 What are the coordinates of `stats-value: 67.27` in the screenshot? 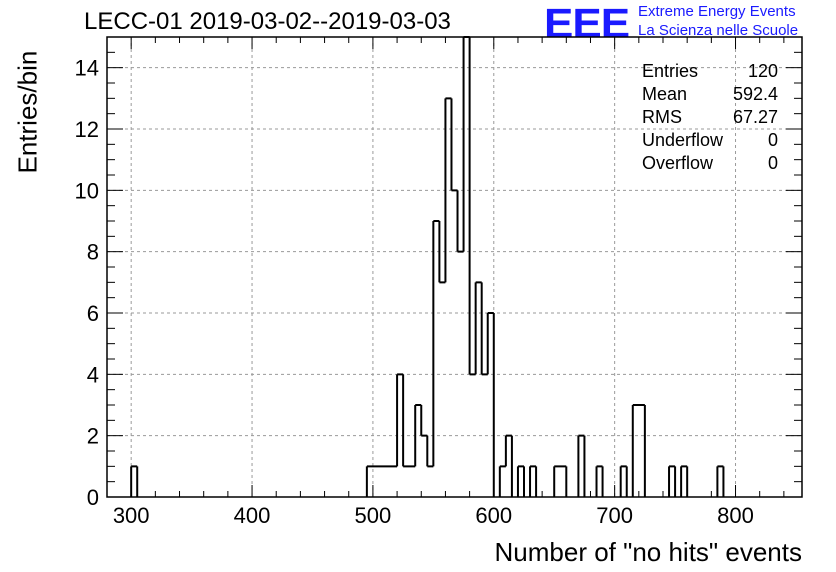 It's located at (755, 117).